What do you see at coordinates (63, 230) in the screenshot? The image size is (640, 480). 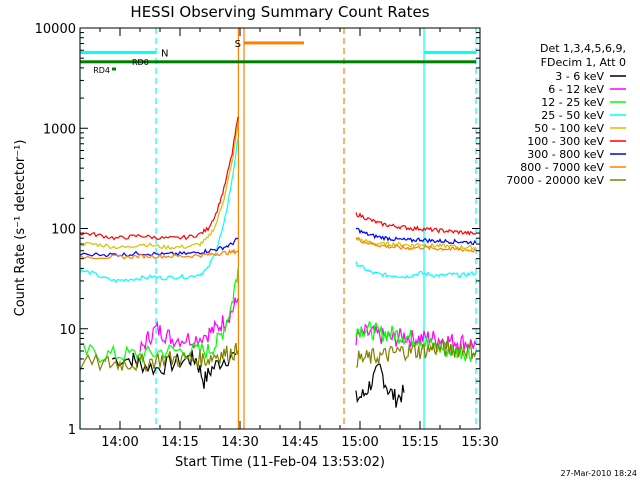 I see `y-tick-label-2: 100` at bounding box center [63, 230].